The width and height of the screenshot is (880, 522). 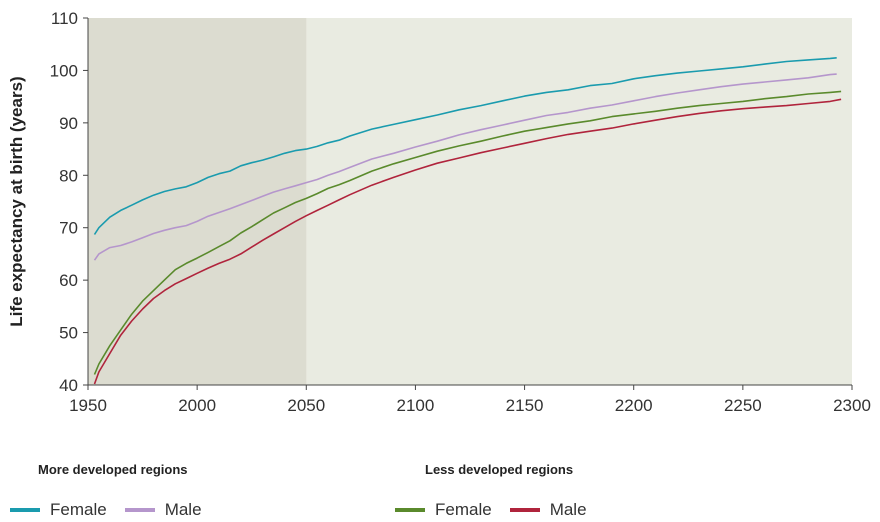 I want to click on x-tick-label: 2200, so click(x=634, y=405).